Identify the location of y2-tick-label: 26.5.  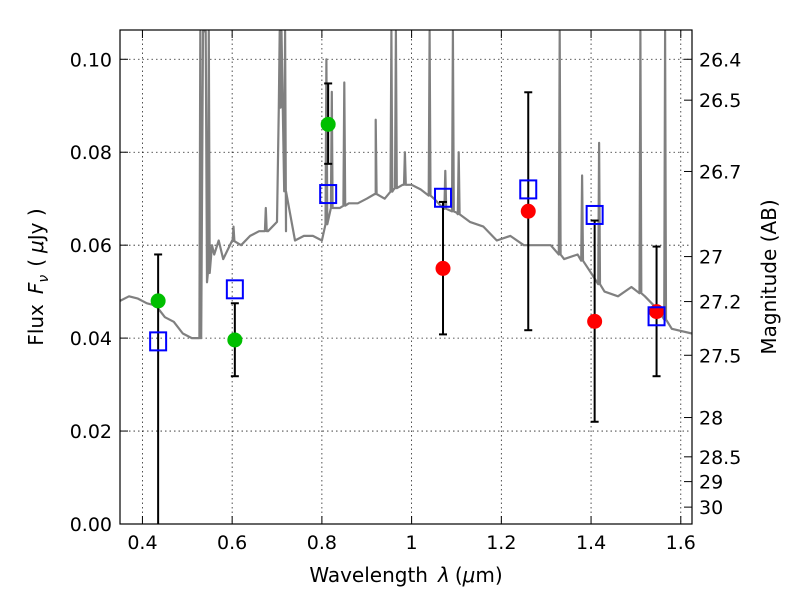
(720, 101).